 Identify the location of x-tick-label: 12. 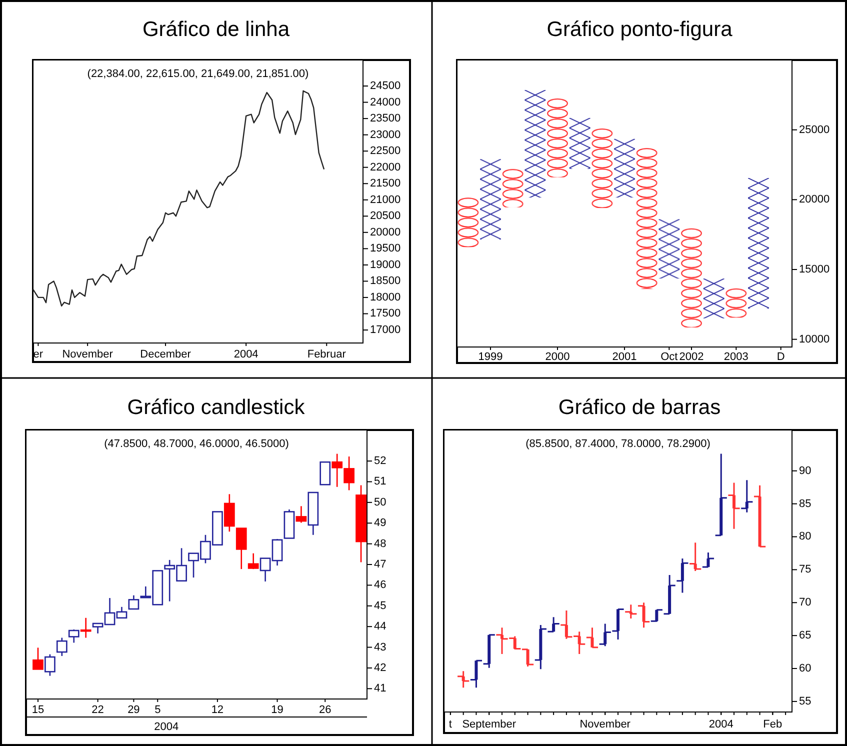
(217, 710).